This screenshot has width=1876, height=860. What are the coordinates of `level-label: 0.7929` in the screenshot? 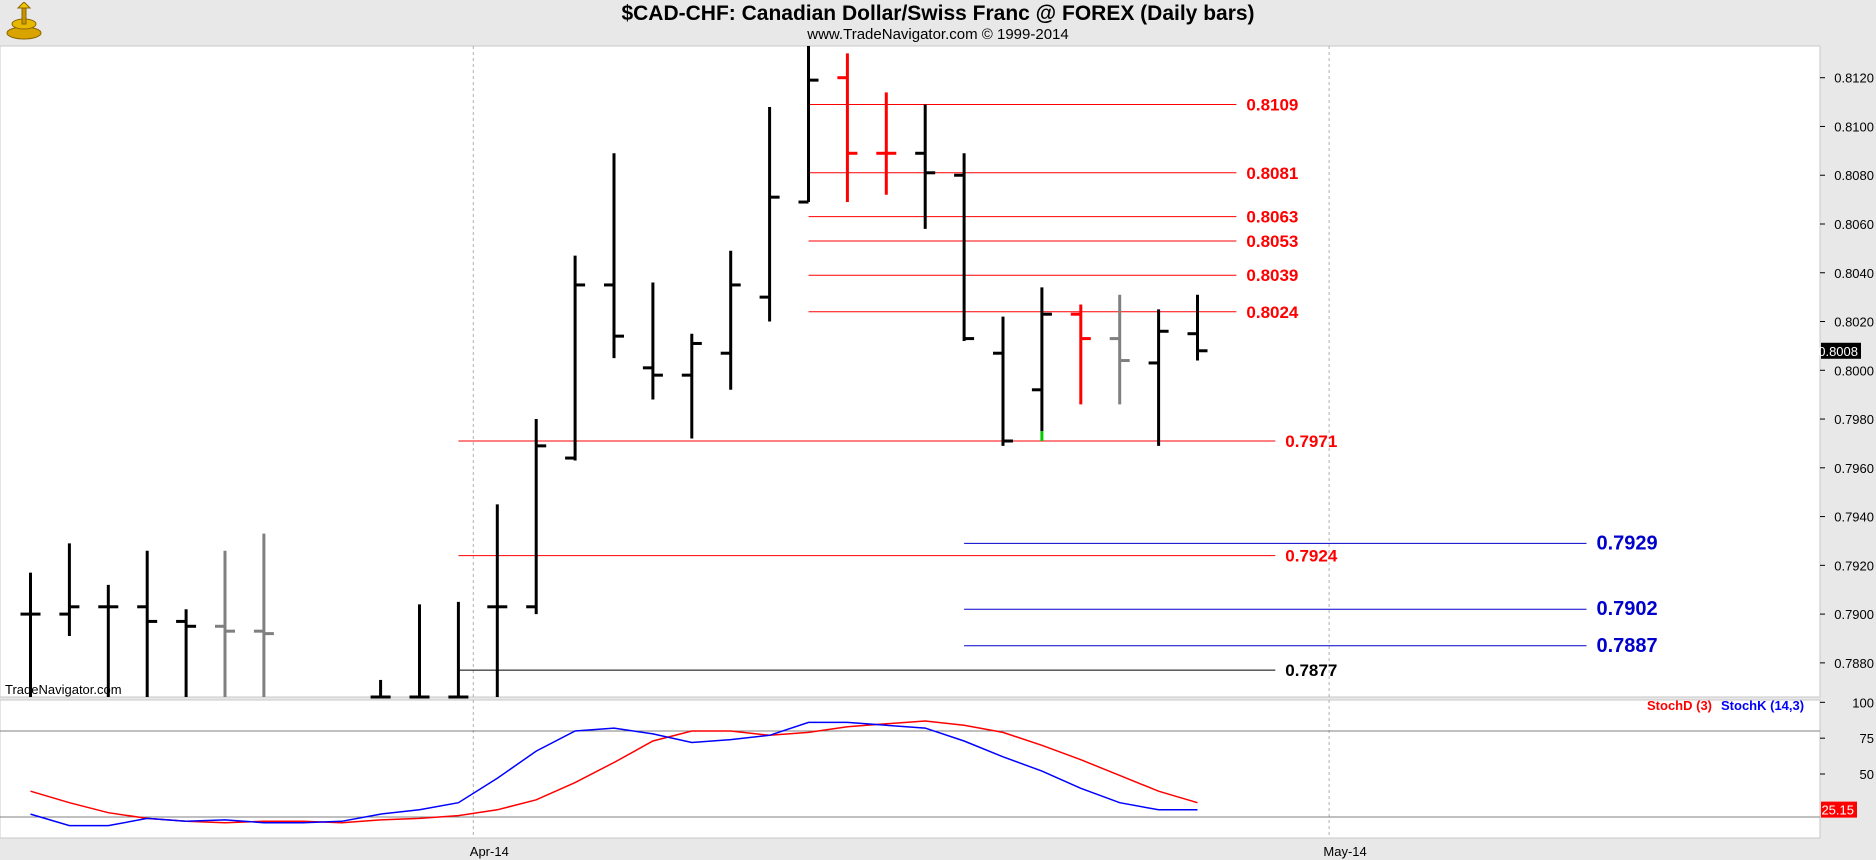 It's located at (1627, 543).